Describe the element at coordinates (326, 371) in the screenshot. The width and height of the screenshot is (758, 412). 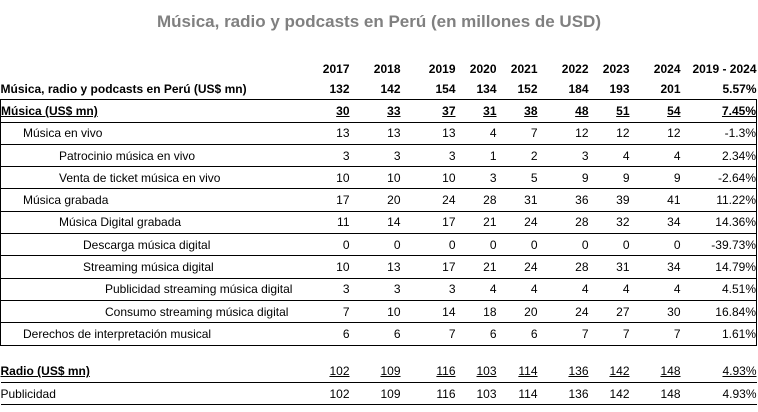
I see `cell-value: 102` at that location.